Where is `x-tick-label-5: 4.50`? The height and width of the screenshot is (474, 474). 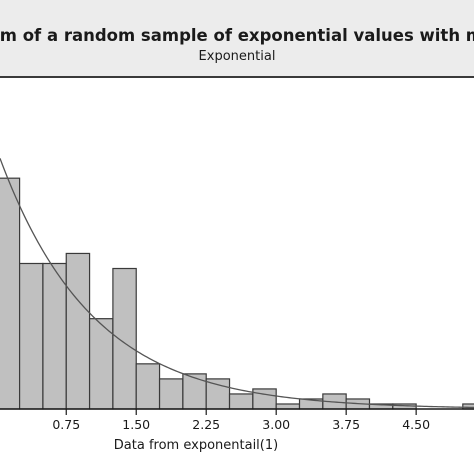
x-tick-label-5: 4.50 is located at coordinates (416, 424).